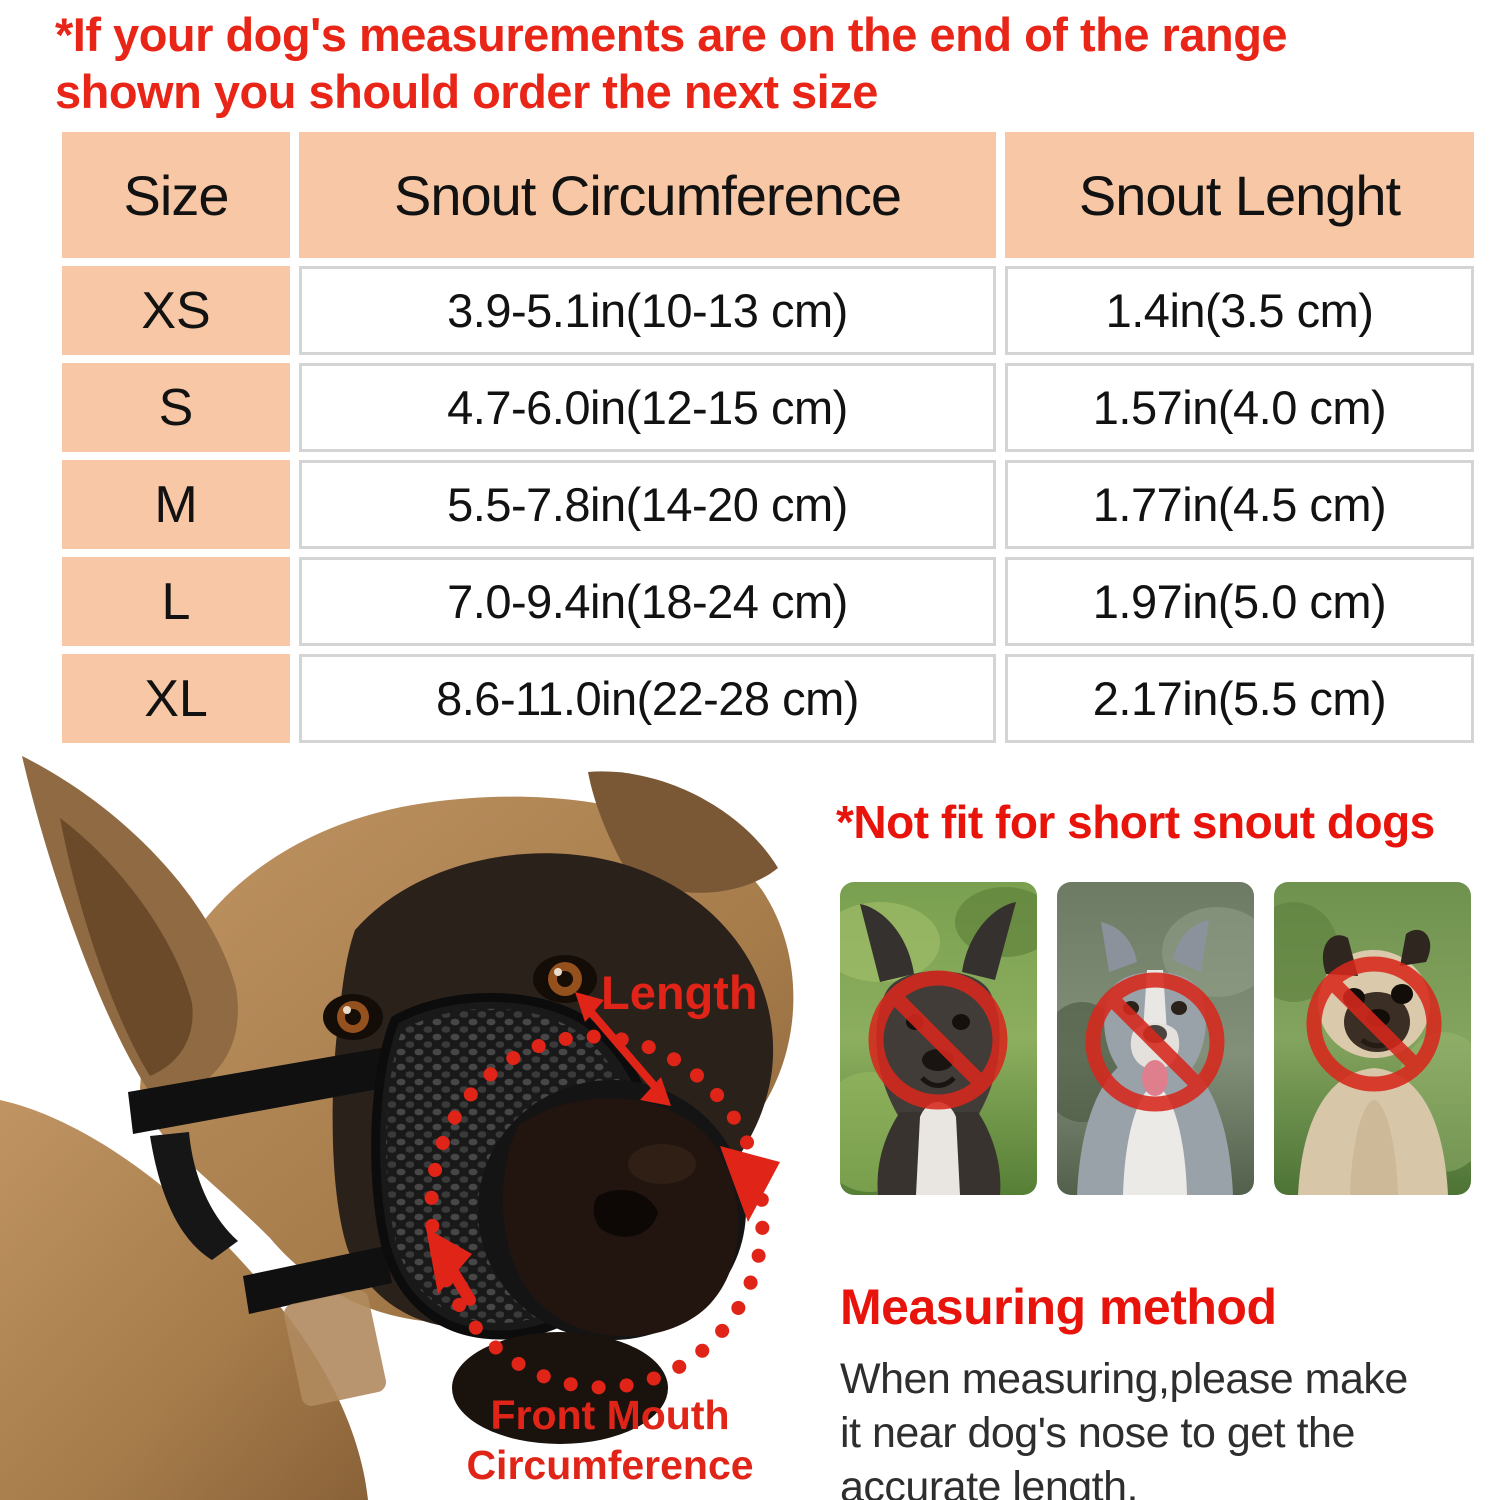  What do you see at coordinates (683, 832) in the screenshot?
I see `dog-right-ear` at bounding box center [683, 832].